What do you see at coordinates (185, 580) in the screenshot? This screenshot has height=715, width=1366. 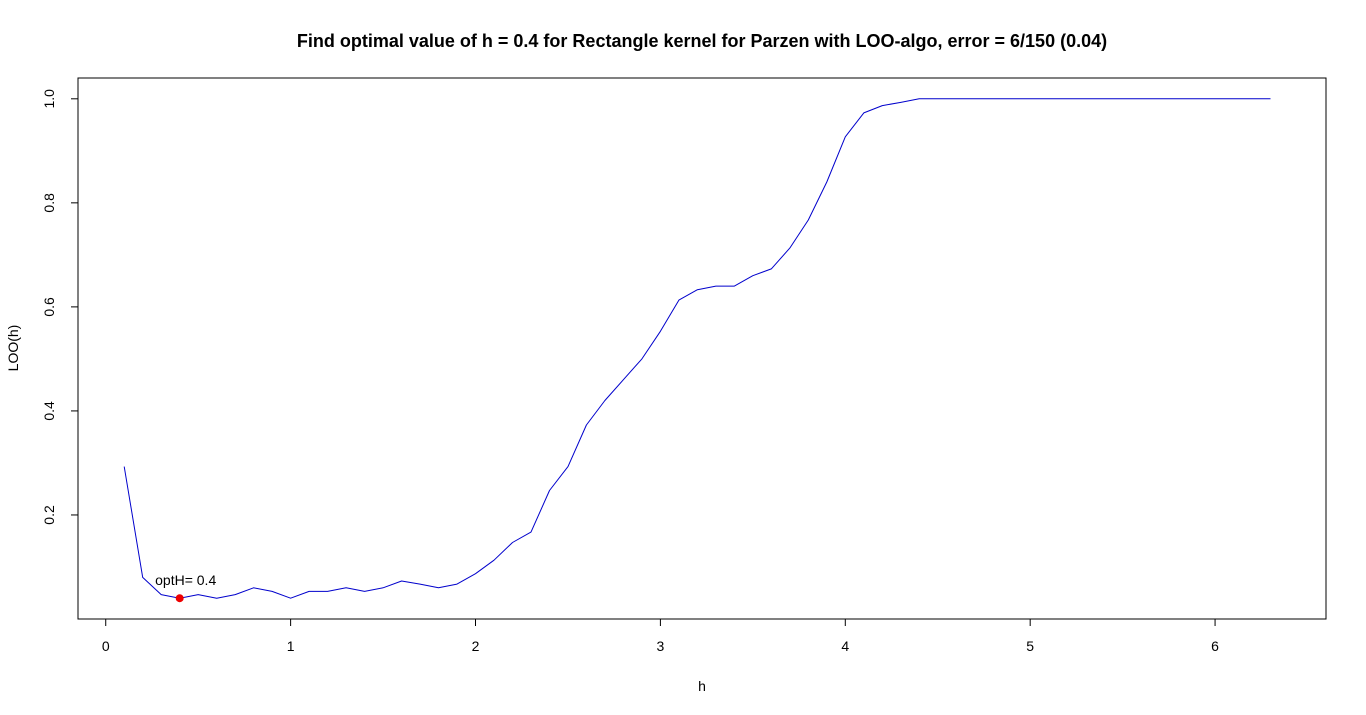 I see `optimal-h-label: optH= 0.4` at bounding box center [185, 580].